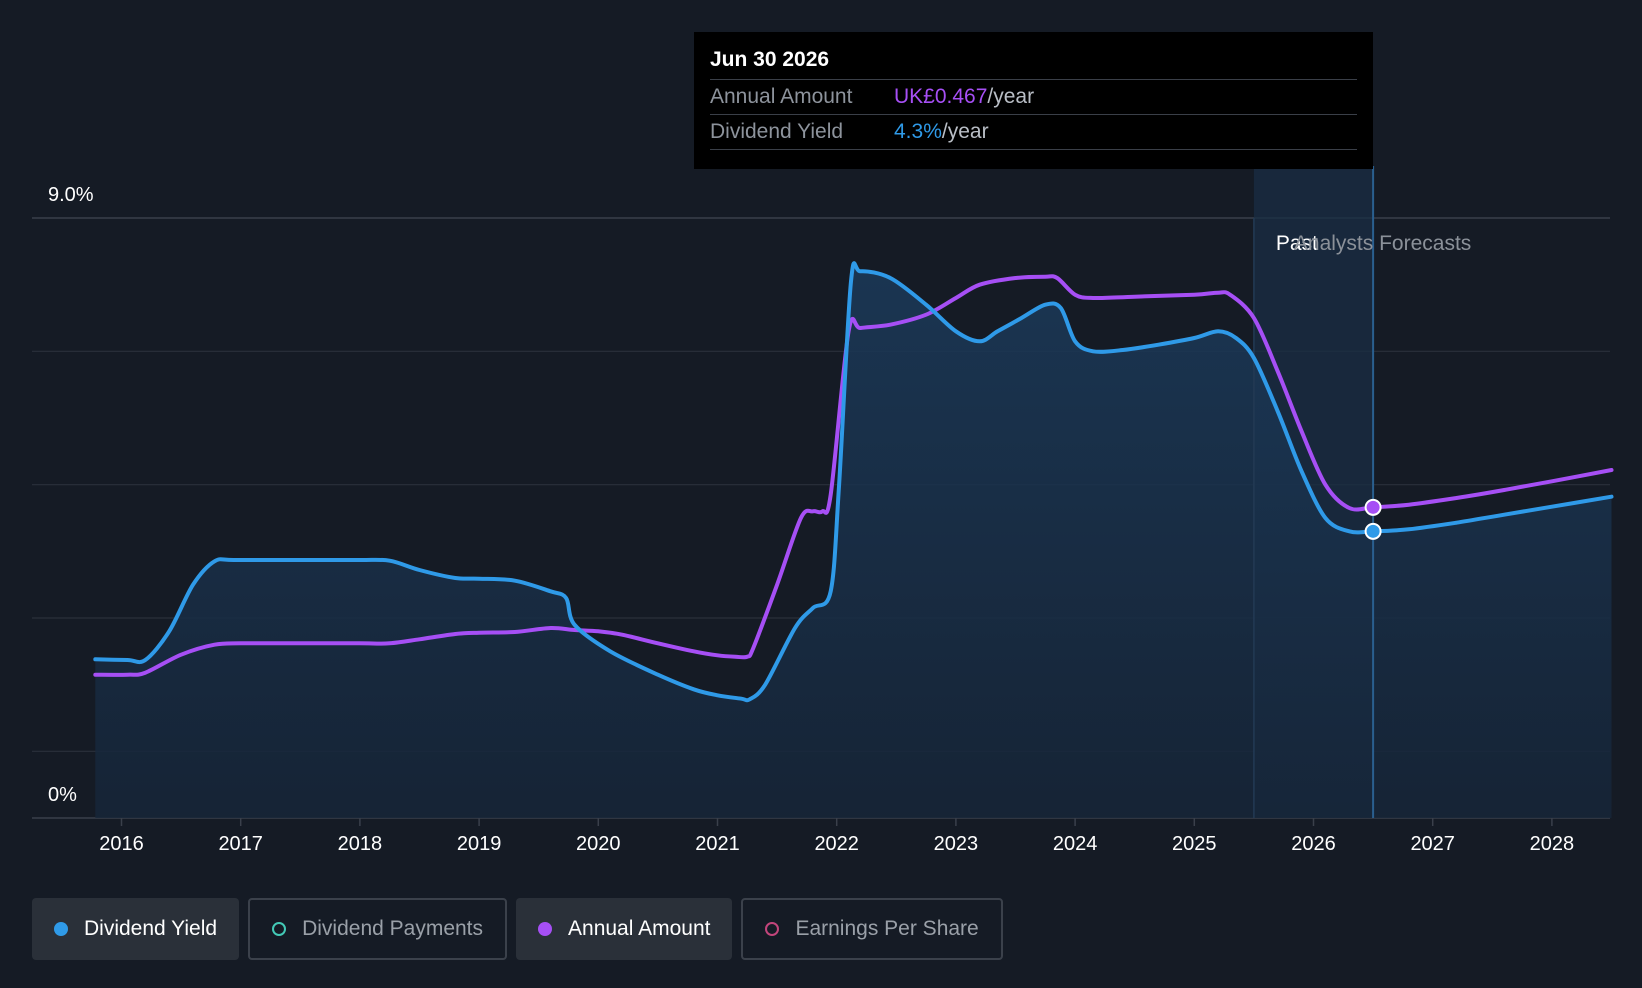 Image resolution: width=1642 pixels, height=988 pixels. Describe the element at coordinates (887, 928) in the screenshot. I see `legend-earnings-per-share-label: Earnings Per Share` at that location.